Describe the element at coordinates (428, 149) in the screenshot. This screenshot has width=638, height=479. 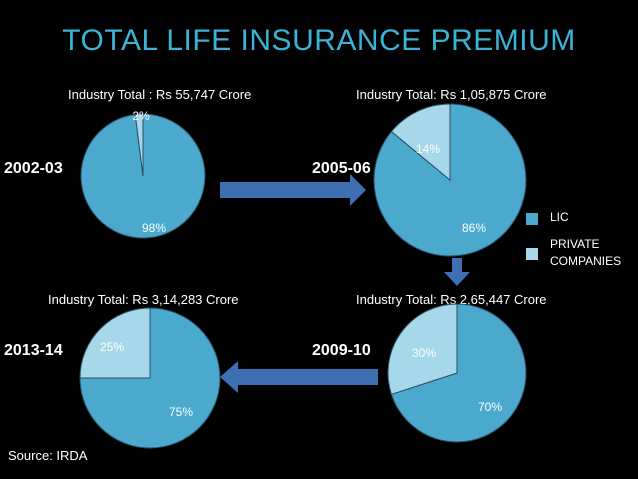
I see `pie-label-2005-06-private: 14%` at that location.